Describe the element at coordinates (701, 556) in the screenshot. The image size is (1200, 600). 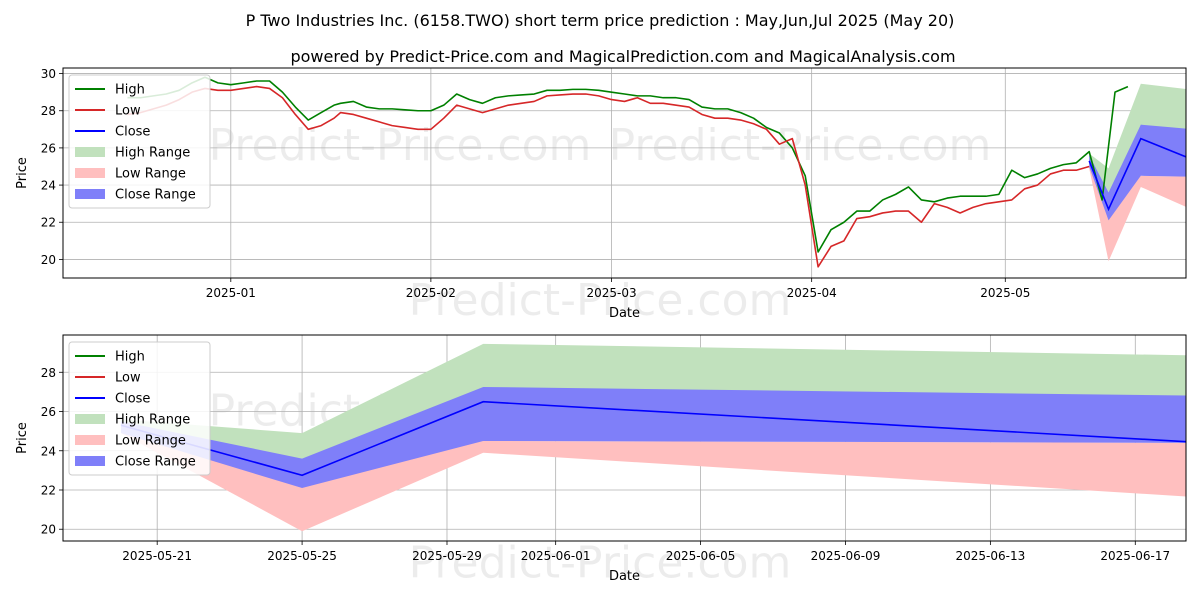
I see `x-tick-label: 2025-06-05` at that location.